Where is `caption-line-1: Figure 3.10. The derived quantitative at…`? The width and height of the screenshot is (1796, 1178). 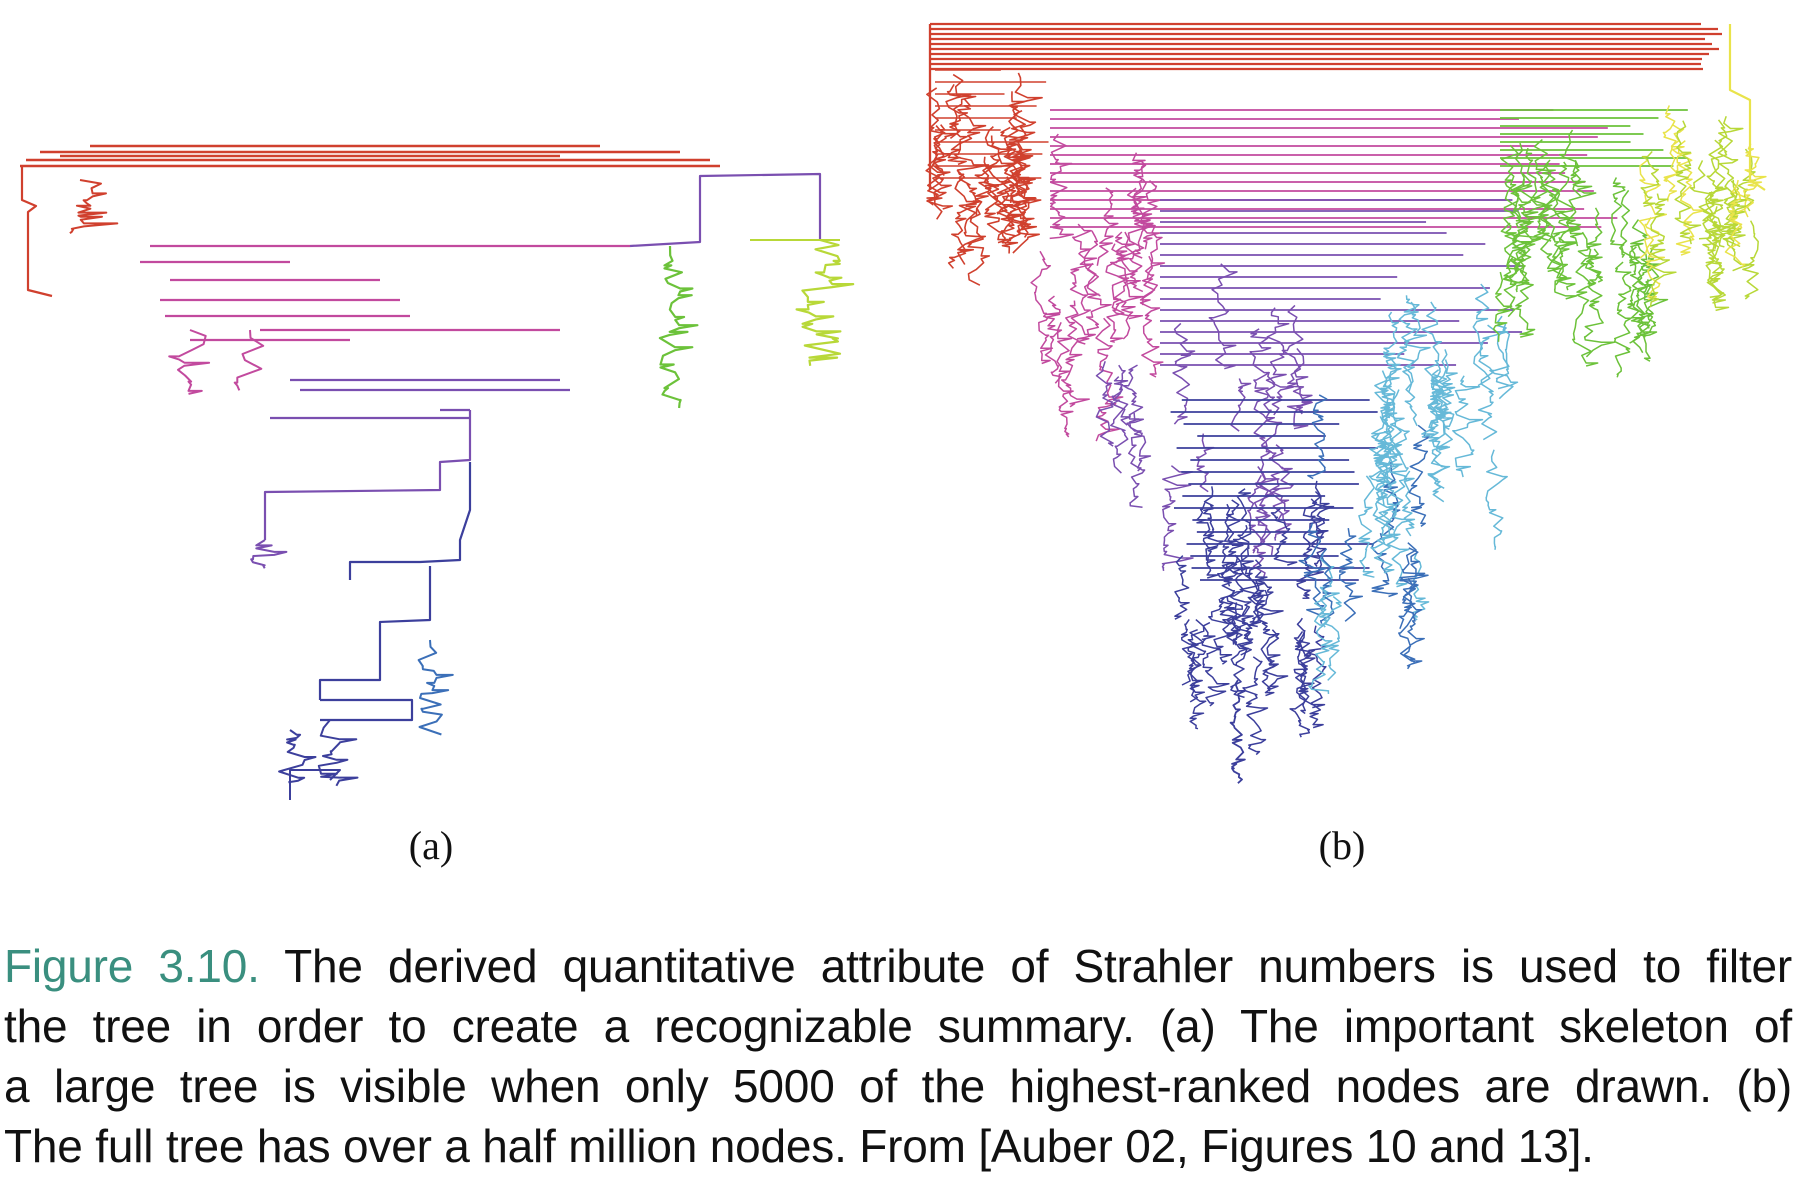
caption-line-1: Figure 3.10. The derived quantitative at… is located at coordinates (898, 966).